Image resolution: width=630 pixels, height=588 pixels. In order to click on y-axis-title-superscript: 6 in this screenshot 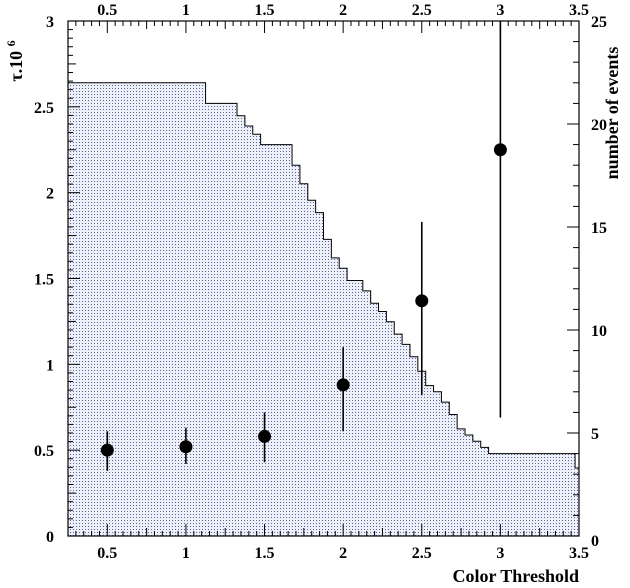, I will do `click(11, 43)`.